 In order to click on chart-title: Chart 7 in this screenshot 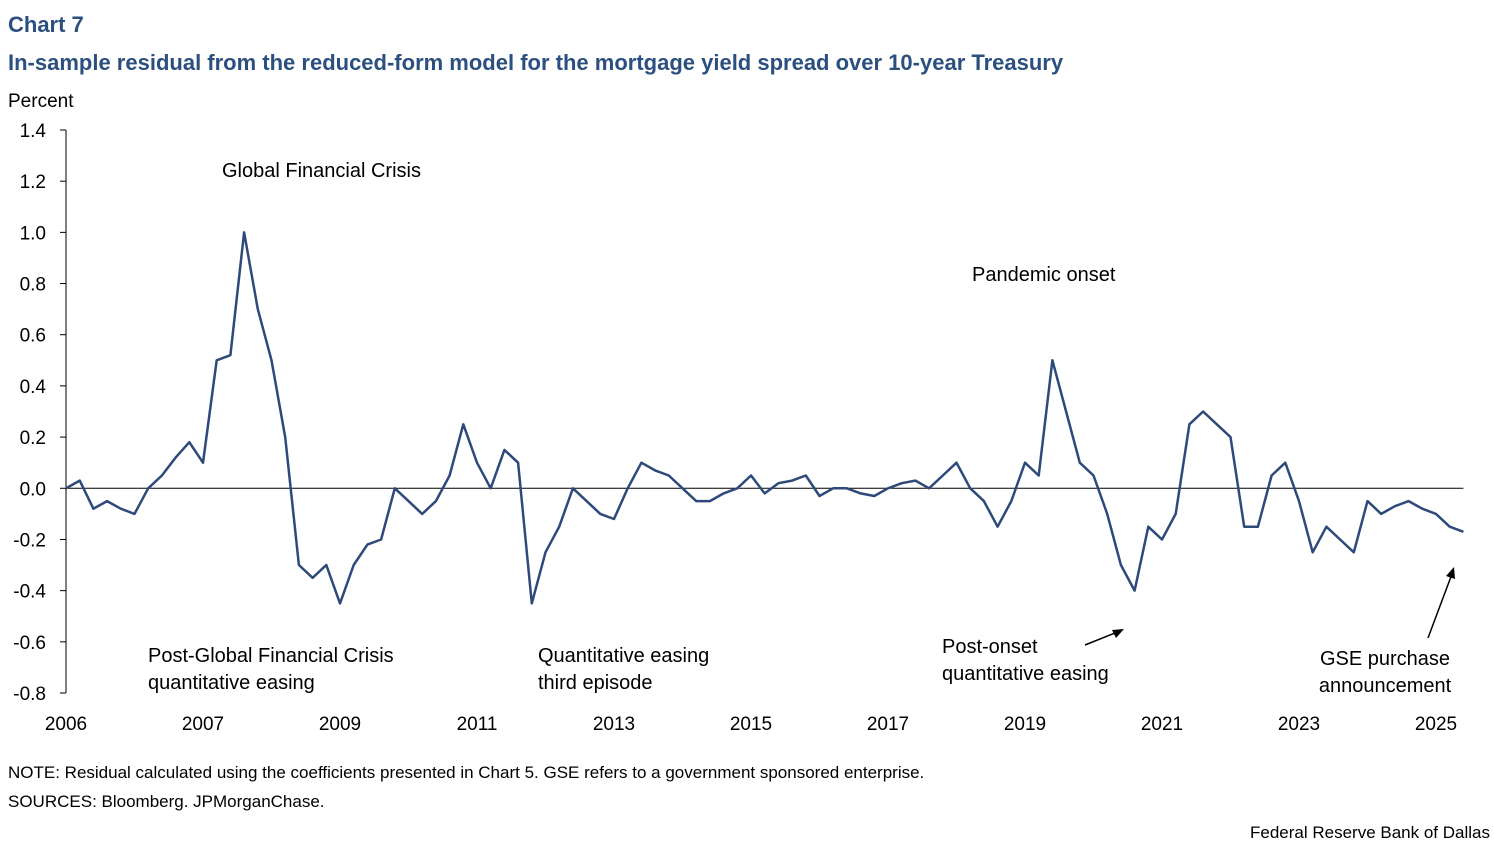, I will do `click(46, 24)`.